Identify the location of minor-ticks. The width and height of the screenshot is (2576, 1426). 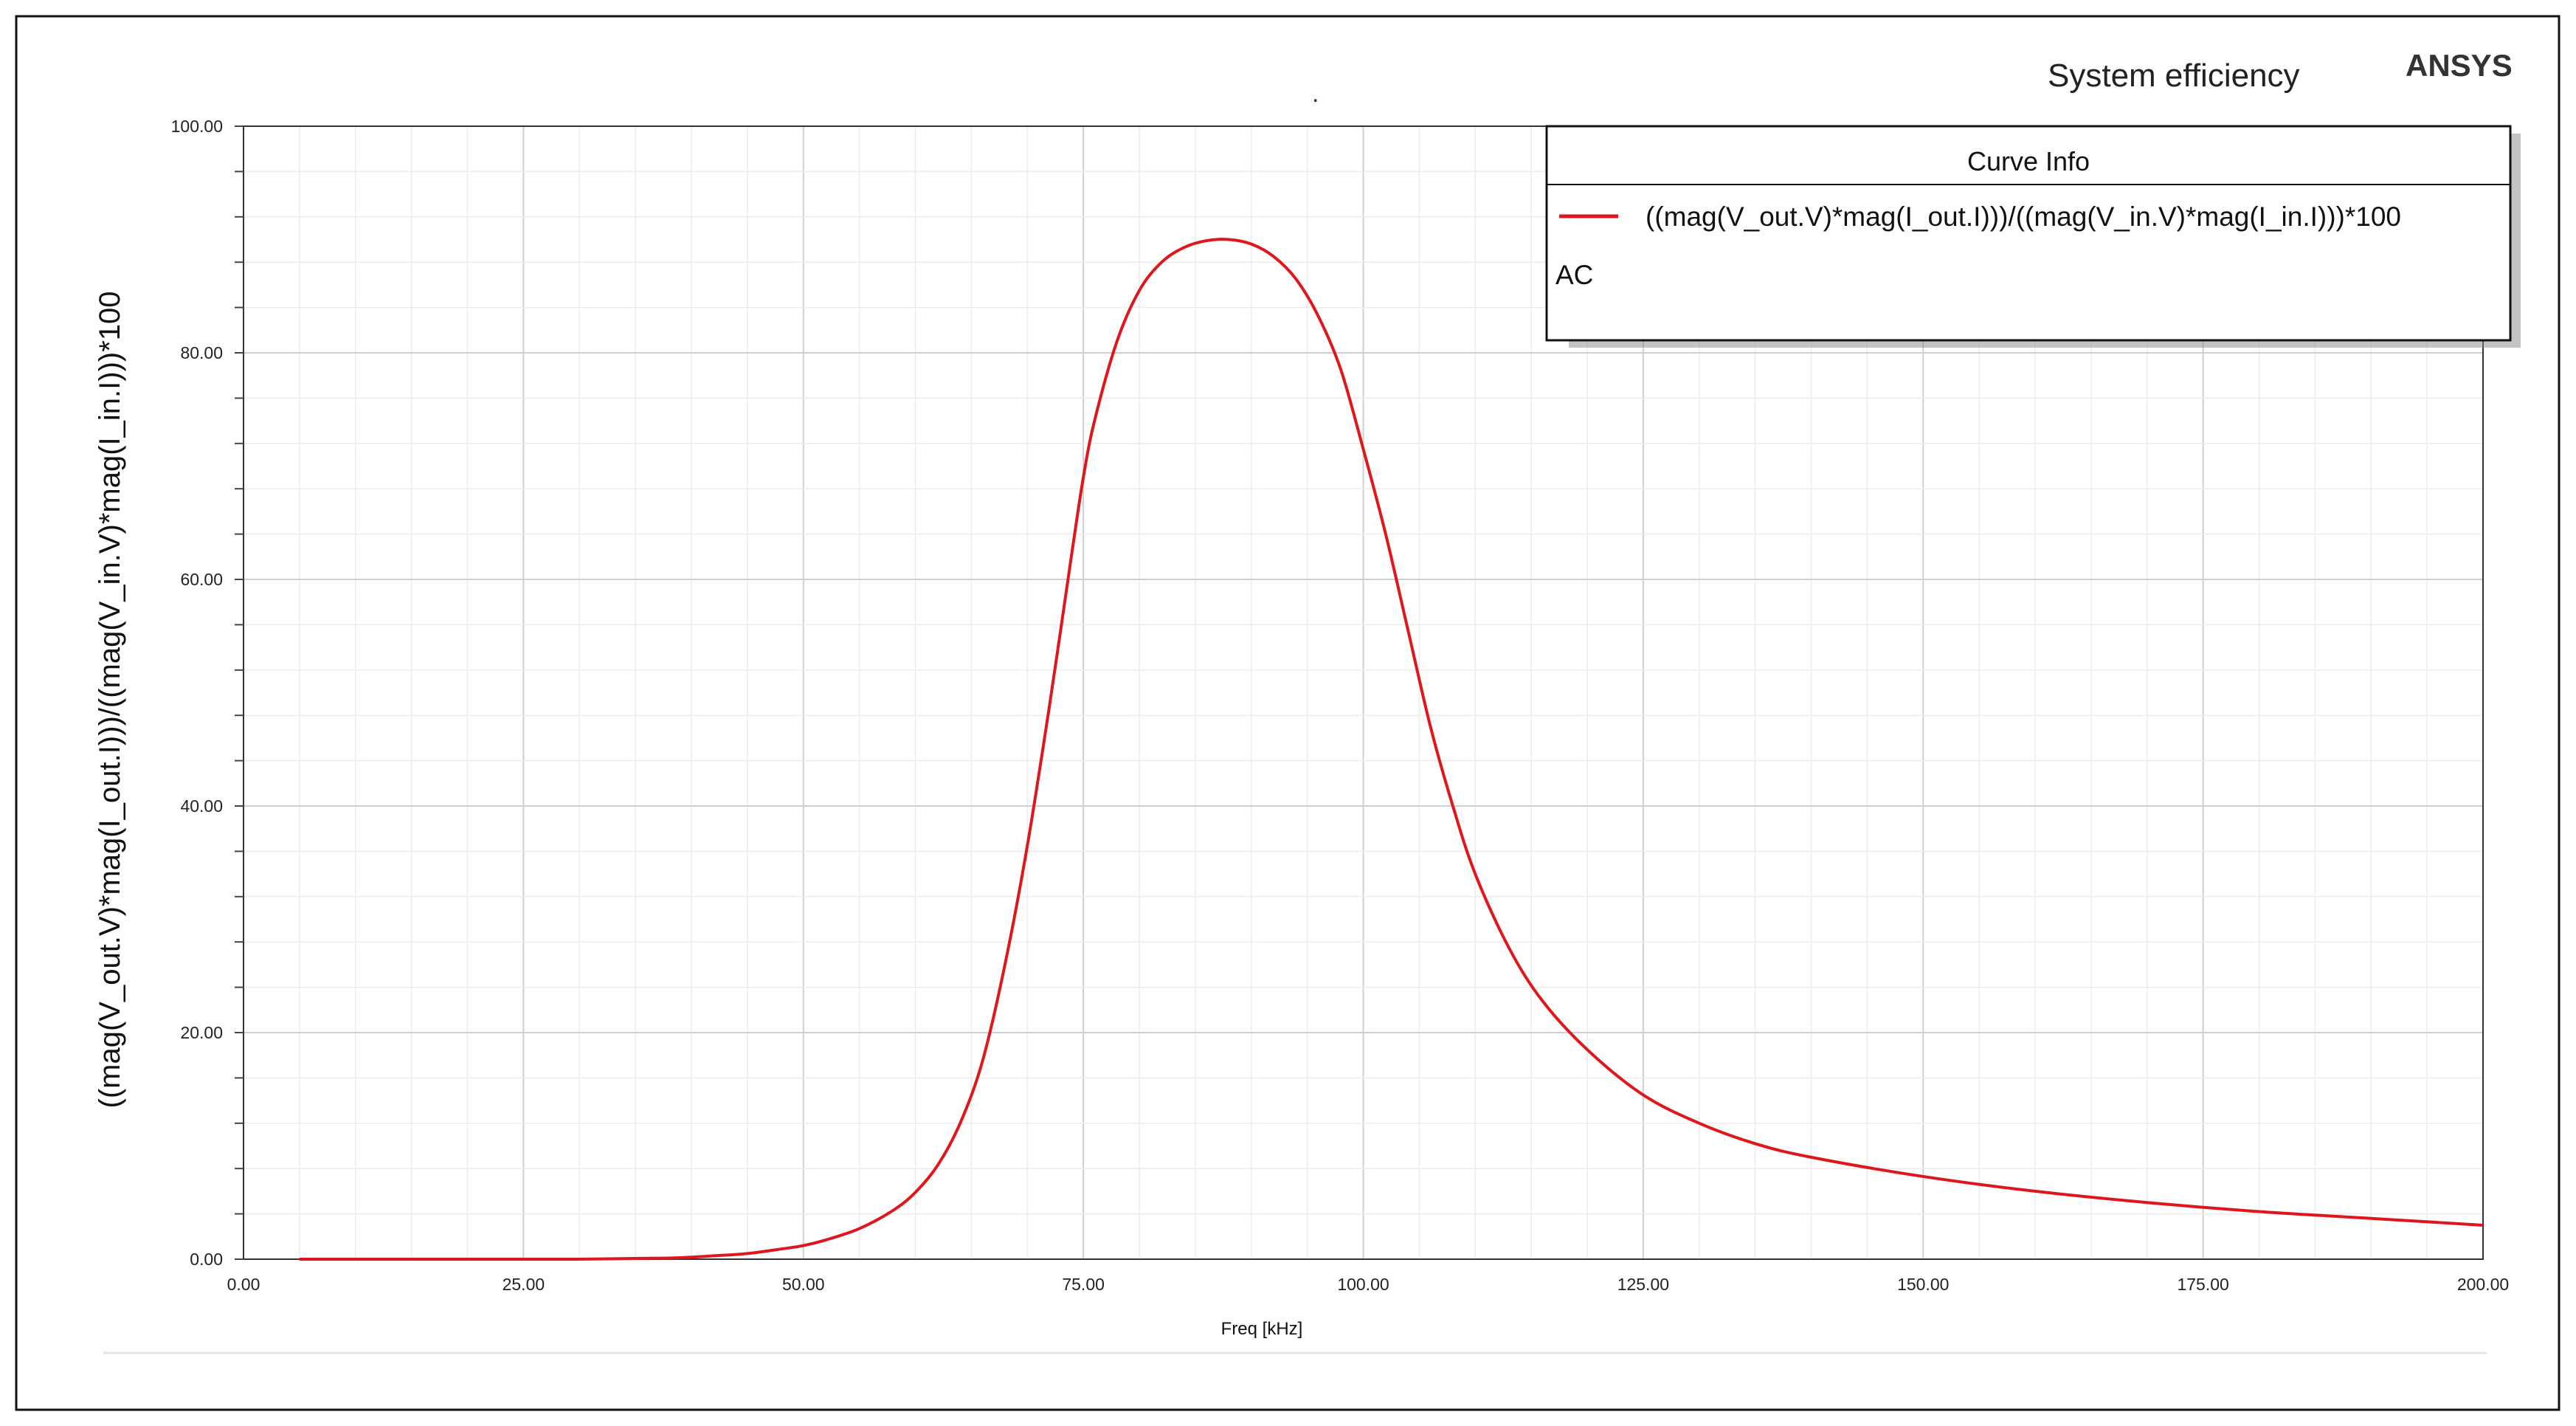
(239, 692).